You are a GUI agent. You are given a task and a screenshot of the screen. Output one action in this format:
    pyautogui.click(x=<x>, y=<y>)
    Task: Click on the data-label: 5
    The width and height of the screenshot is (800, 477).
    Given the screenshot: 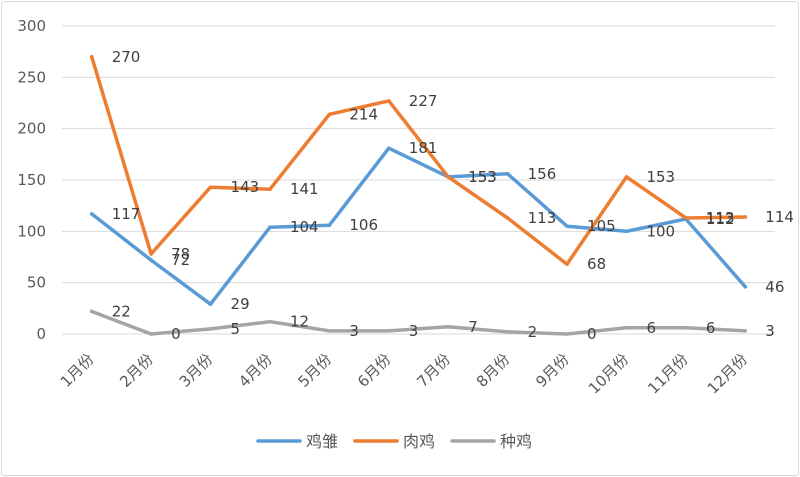 What is the action you would take?
    pyautogui.click(x=236, y=329)
    